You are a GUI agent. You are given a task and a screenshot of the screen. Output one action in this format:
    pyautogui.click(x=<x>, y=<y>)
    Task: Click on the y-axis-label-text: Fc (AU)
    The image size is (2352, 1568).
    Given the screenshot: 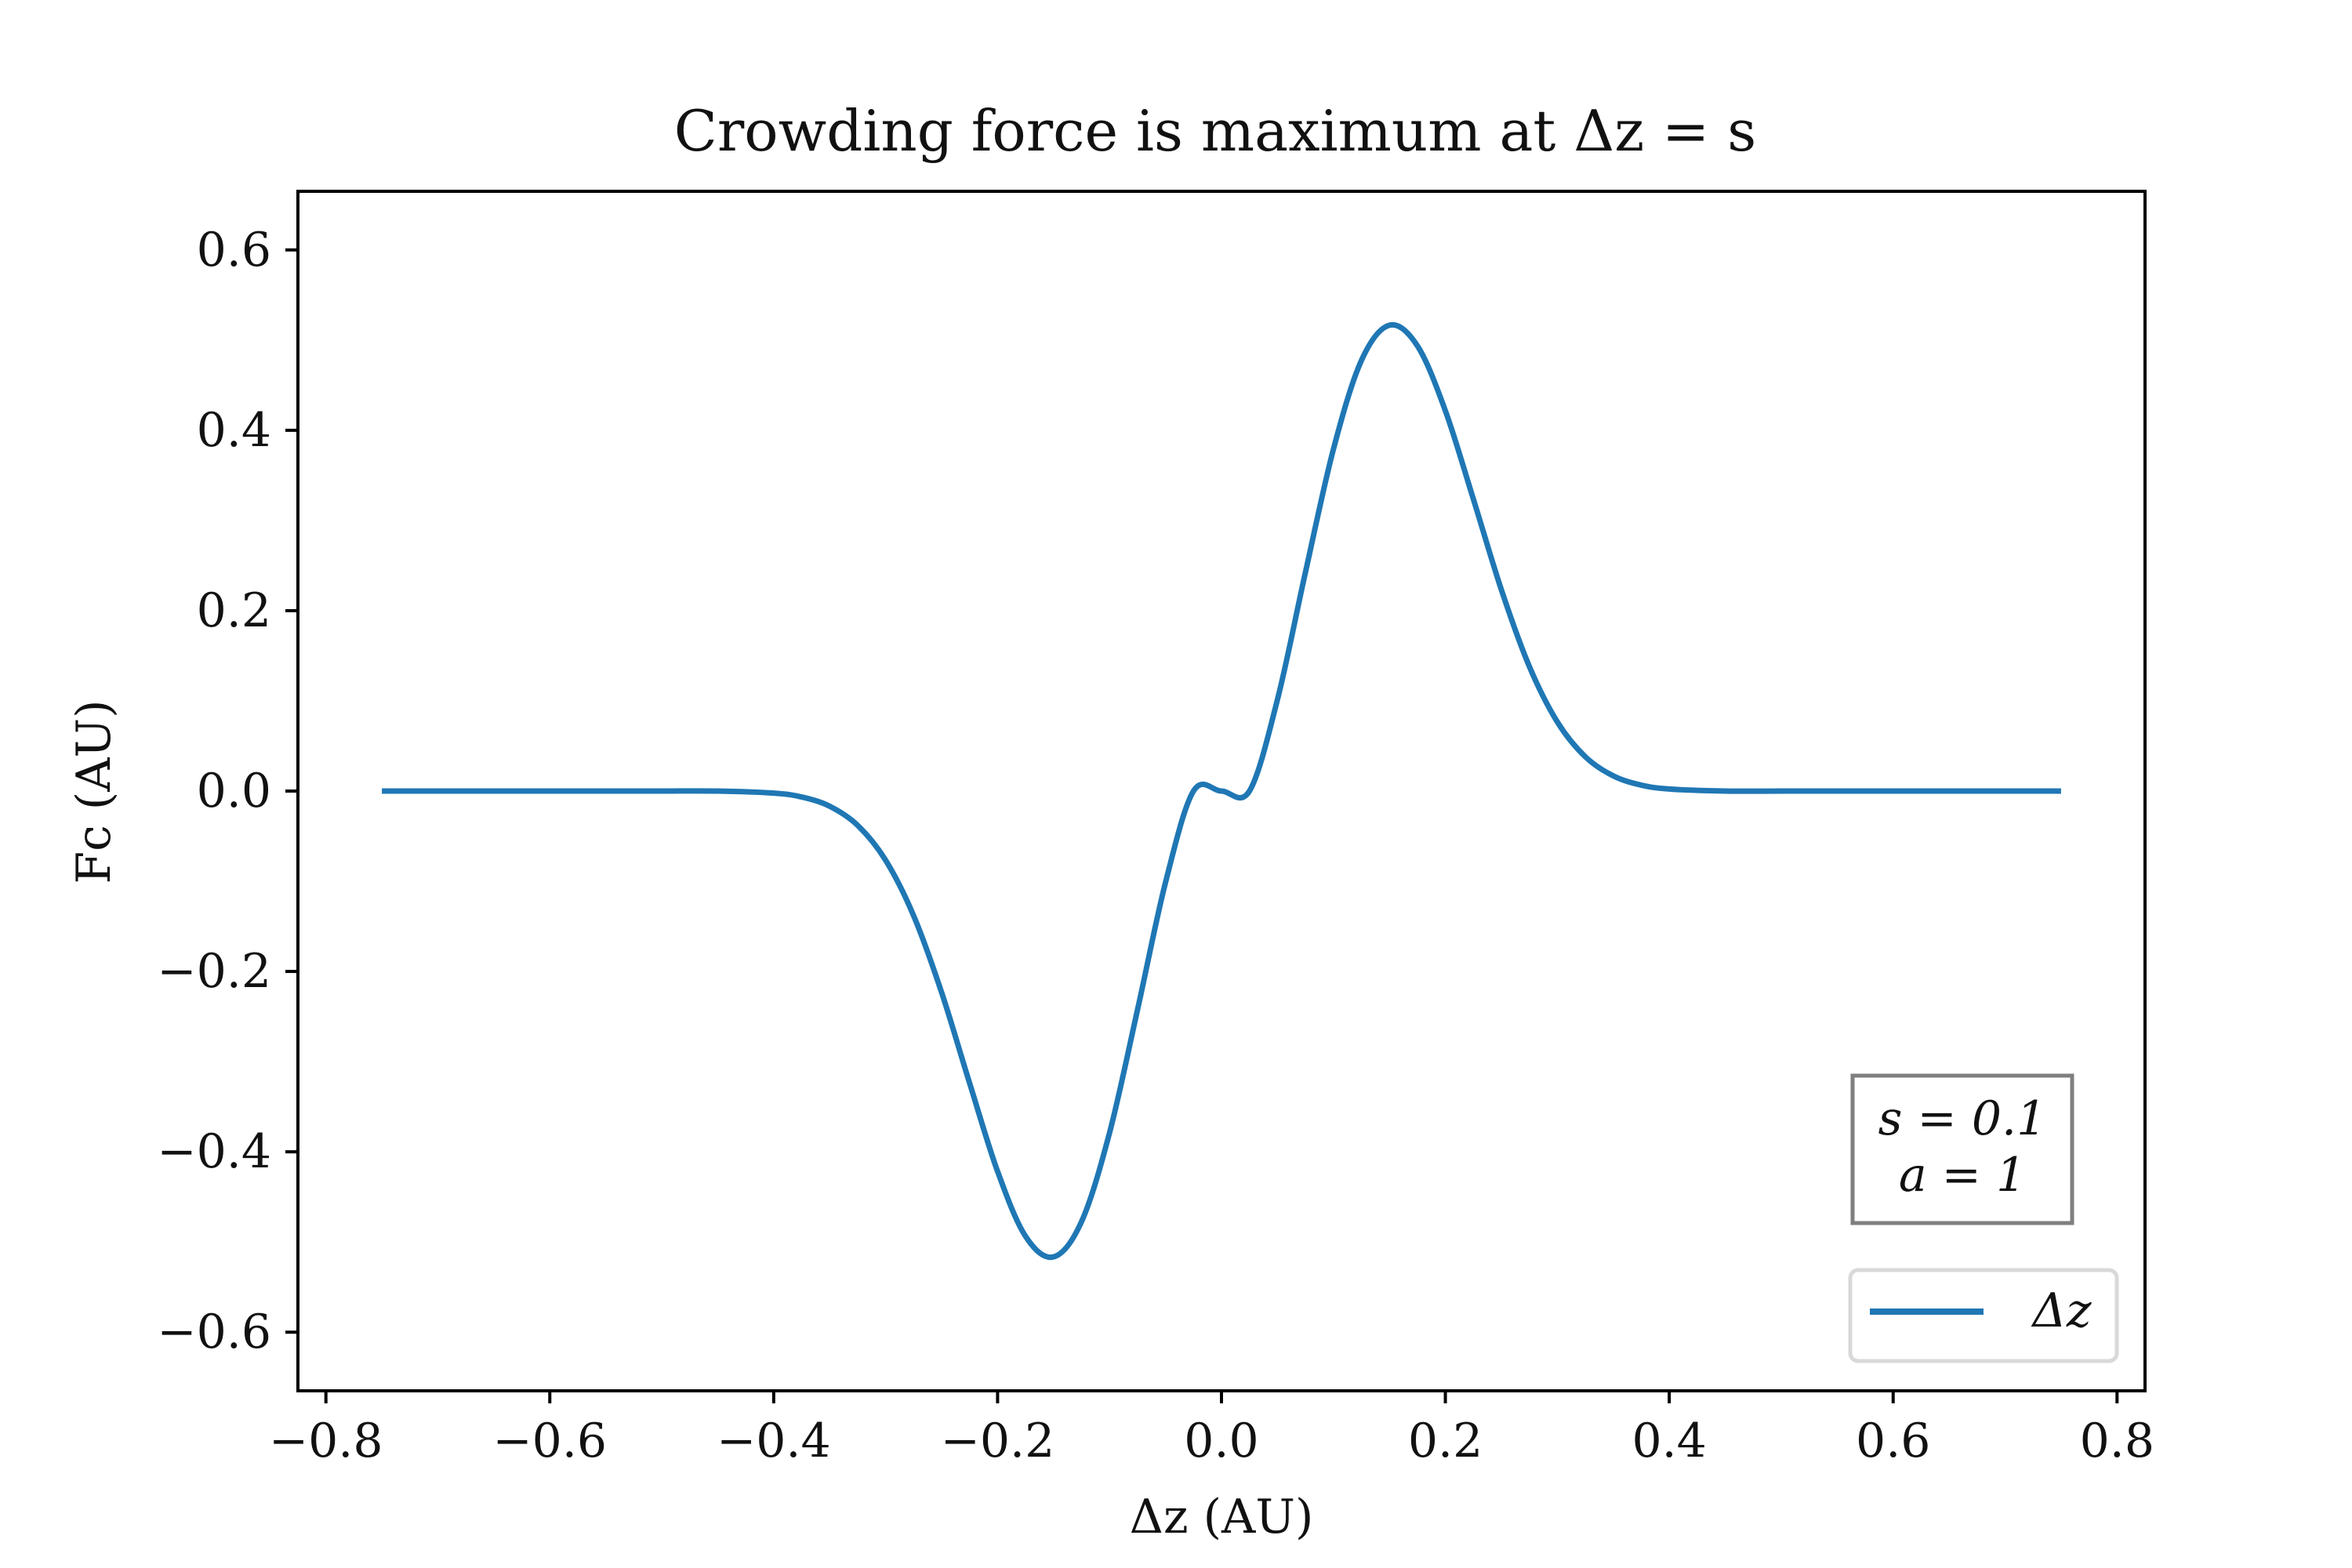 What is the action you would take?
    pyautogui.click(x=94, y=791)
    